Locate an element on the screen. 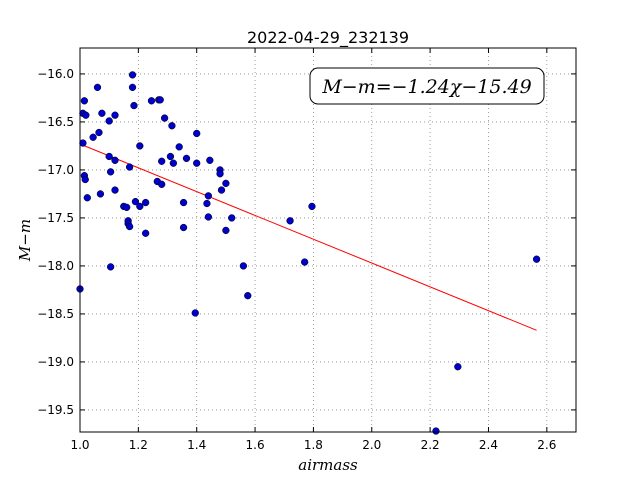 This screenshot has width=640, height=480. x-tick-label: 2.4 is located at coordinates (488, 445).